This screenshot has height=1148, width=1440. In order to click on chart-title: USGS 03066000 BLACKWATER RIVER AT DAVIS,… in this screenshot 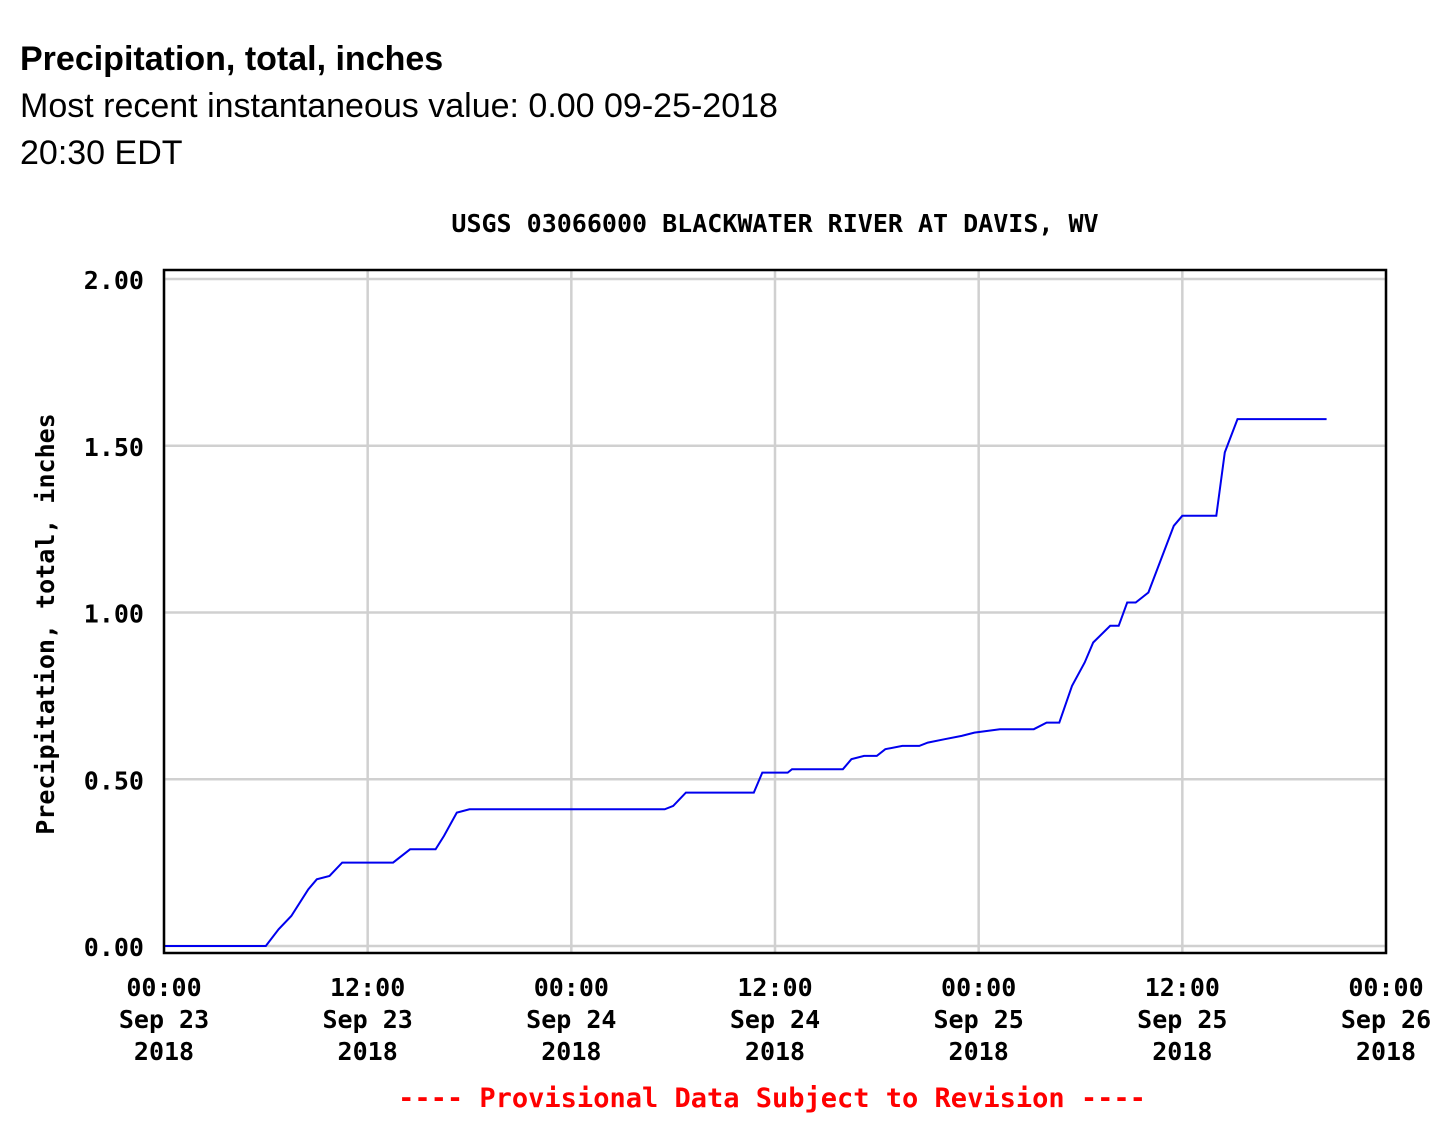, I will do `click(774, 223)`.